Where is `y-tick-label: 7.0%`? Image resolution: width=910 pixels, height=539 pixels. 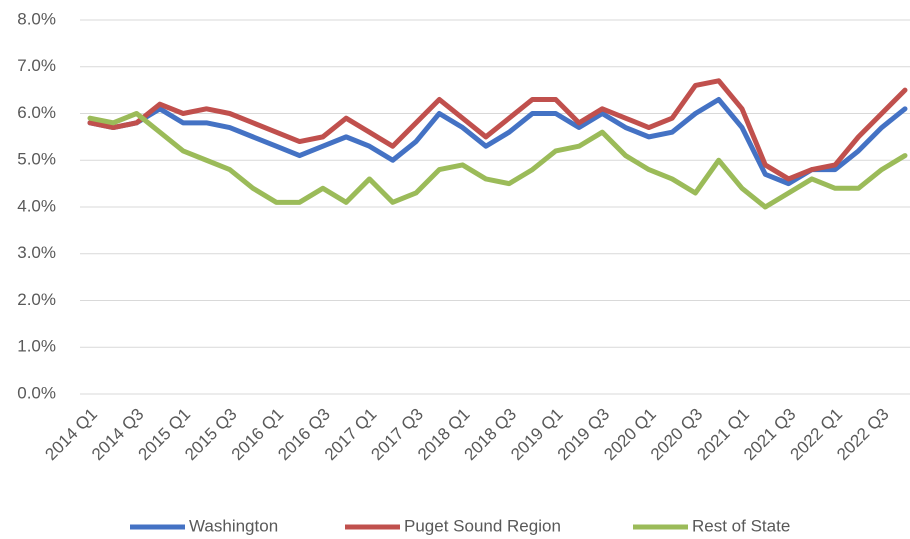
y-tick-label: 7.0% is located at coordinates (36, 65).